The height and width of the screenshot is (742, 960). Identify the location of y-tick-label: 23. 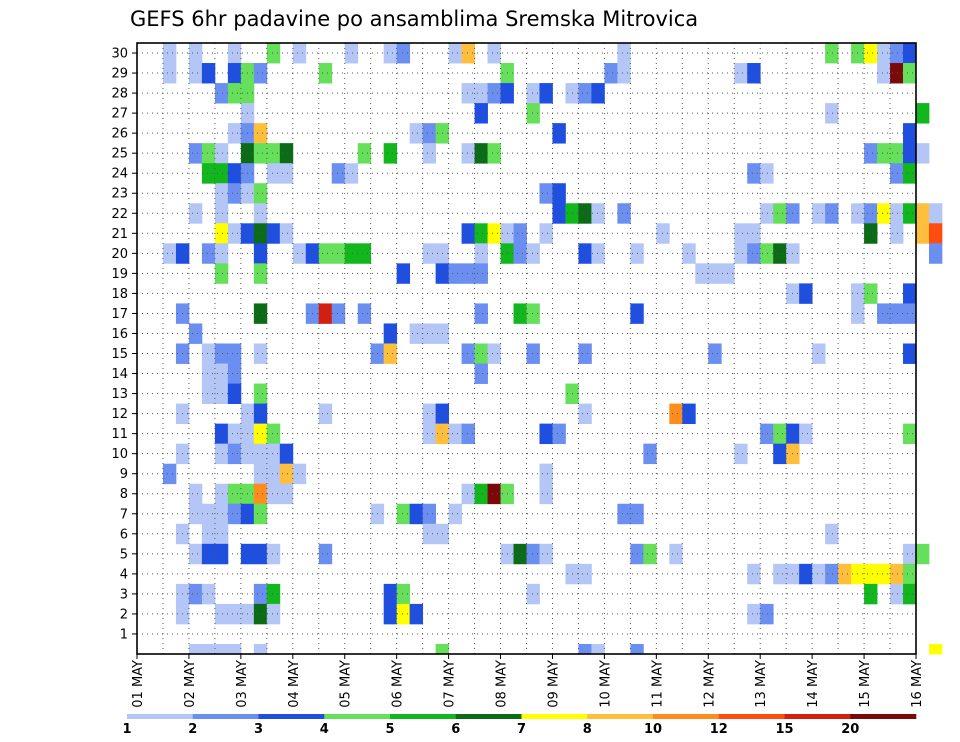
(119, 194).